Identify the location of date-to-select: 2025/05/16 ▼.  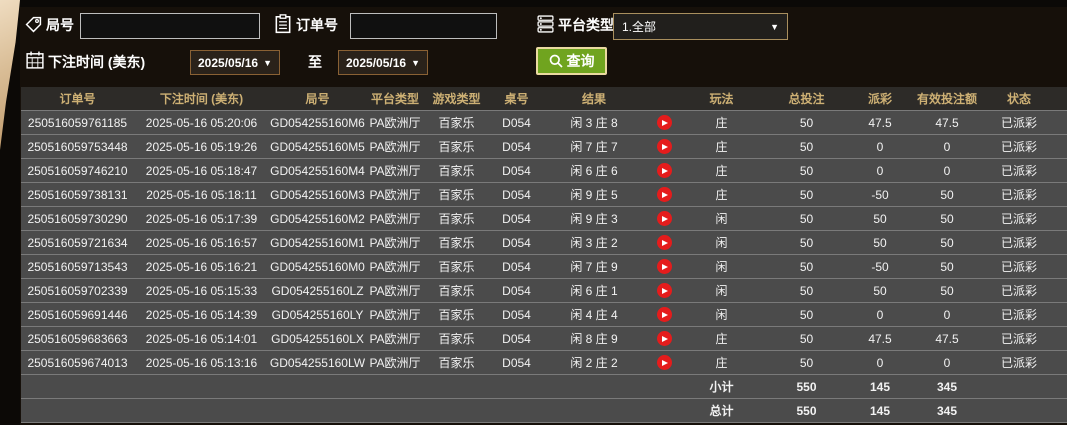
(383, 62).